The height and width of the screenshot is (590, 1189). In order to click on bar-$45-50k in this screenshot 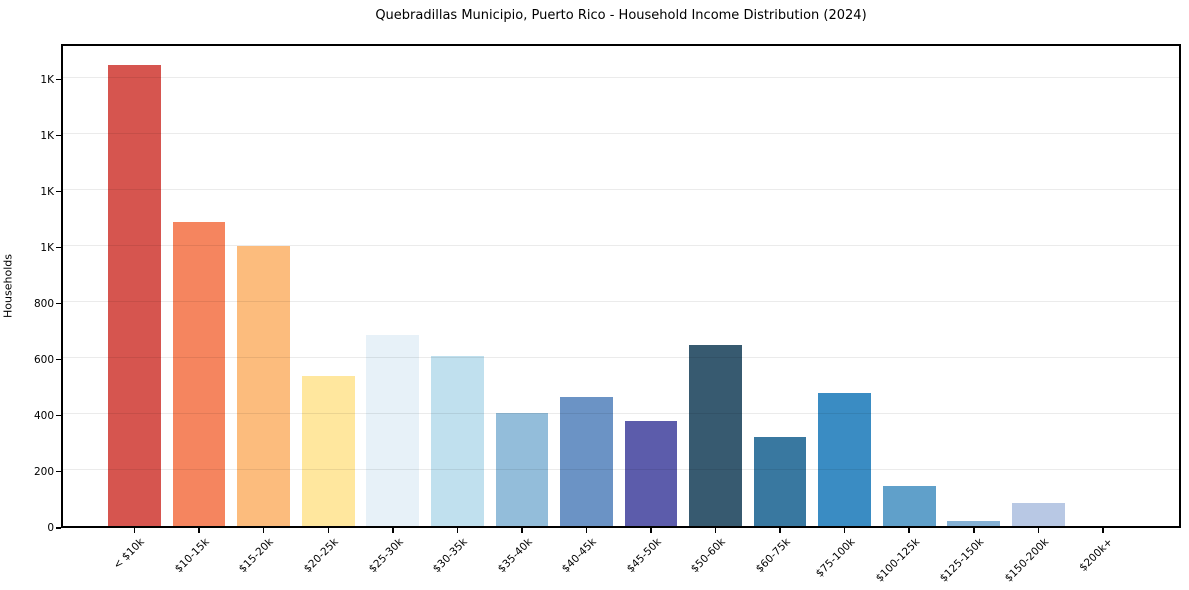, I will do `click(651, 473)`.